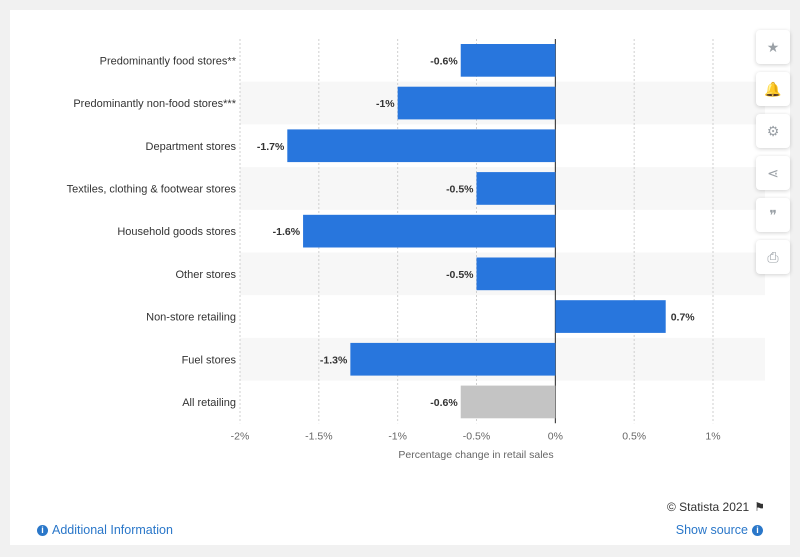 The width and height of the screenshot is (800, 557). Describe the element at coordinates (112, 530) in the screenshot. I see `additional-information-label: Additional Information` at that location.